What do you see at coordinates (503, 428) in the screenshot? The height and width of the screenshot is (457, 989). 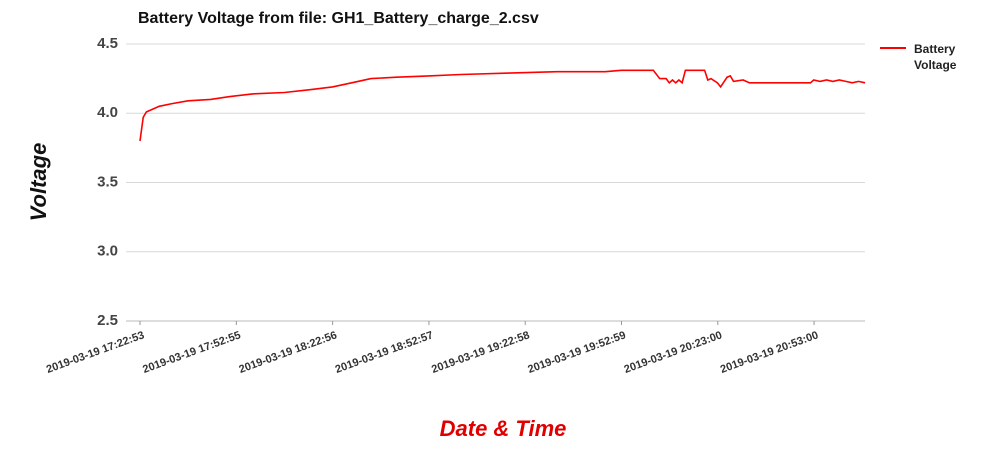 I see `x-axis-title: Date & Time` at bounding box center [503, 428].